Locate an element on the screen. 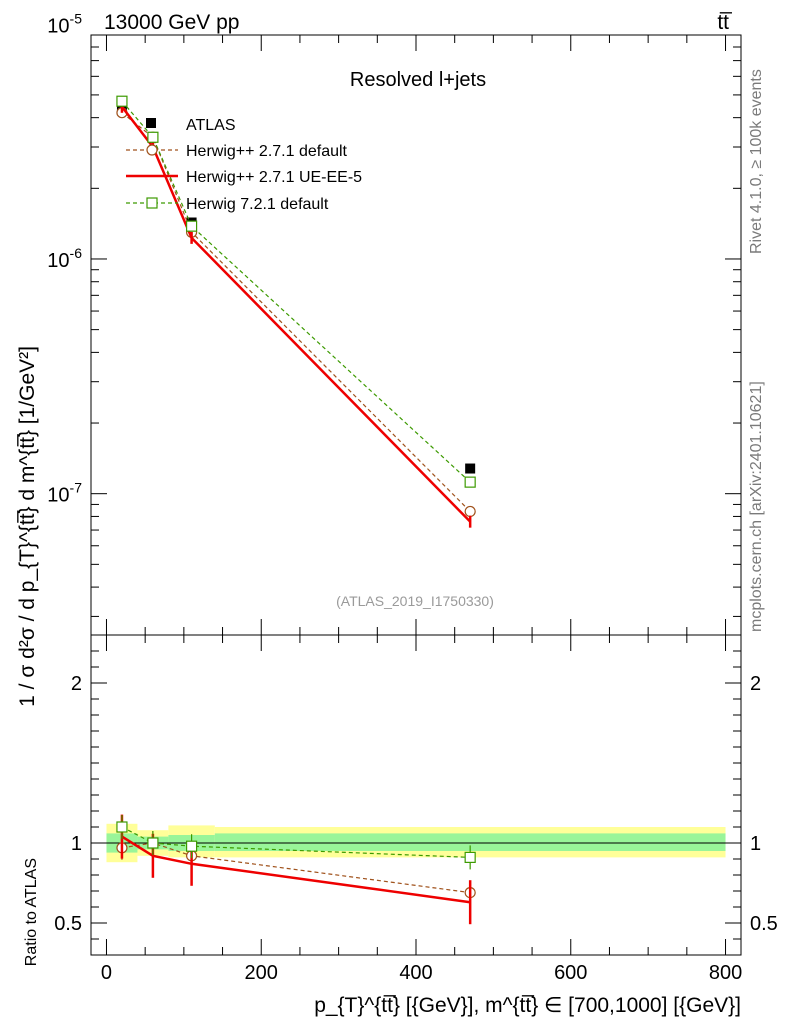  process-label: tt̅ is located at coordinates (725, 22).